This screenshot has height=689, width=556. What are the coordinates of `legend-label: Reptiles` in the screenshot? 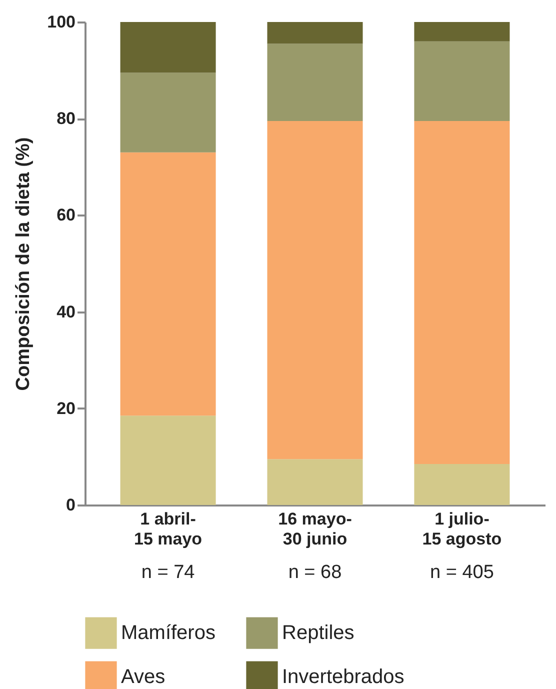 It's located at (318, 633).